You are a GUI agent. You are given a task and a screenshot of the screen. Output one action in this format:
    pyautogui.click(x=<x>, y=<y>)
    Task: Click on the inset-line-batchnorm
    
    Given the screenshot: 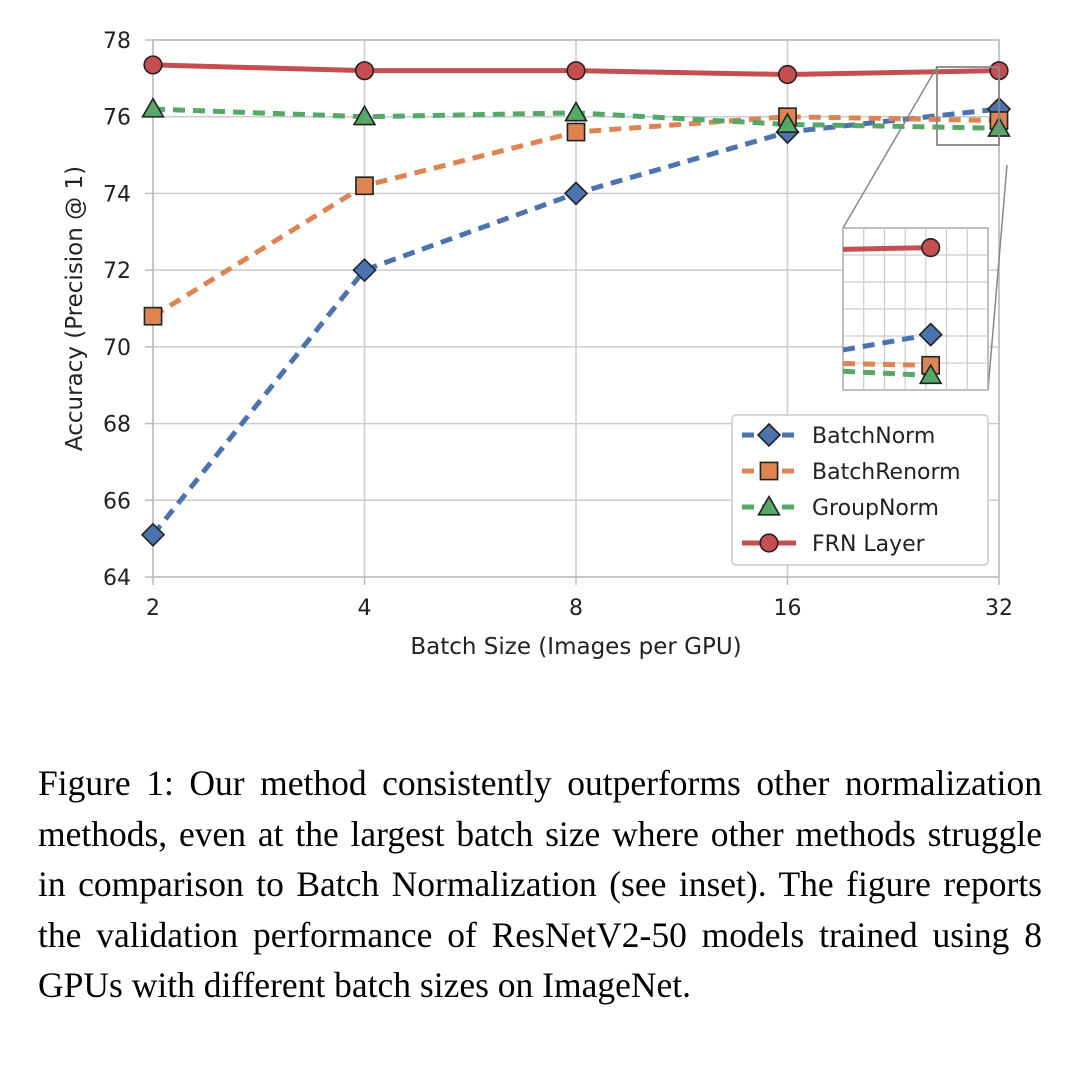 What is the action you would take?
    pyautogui.click(x=887, y=342)
    